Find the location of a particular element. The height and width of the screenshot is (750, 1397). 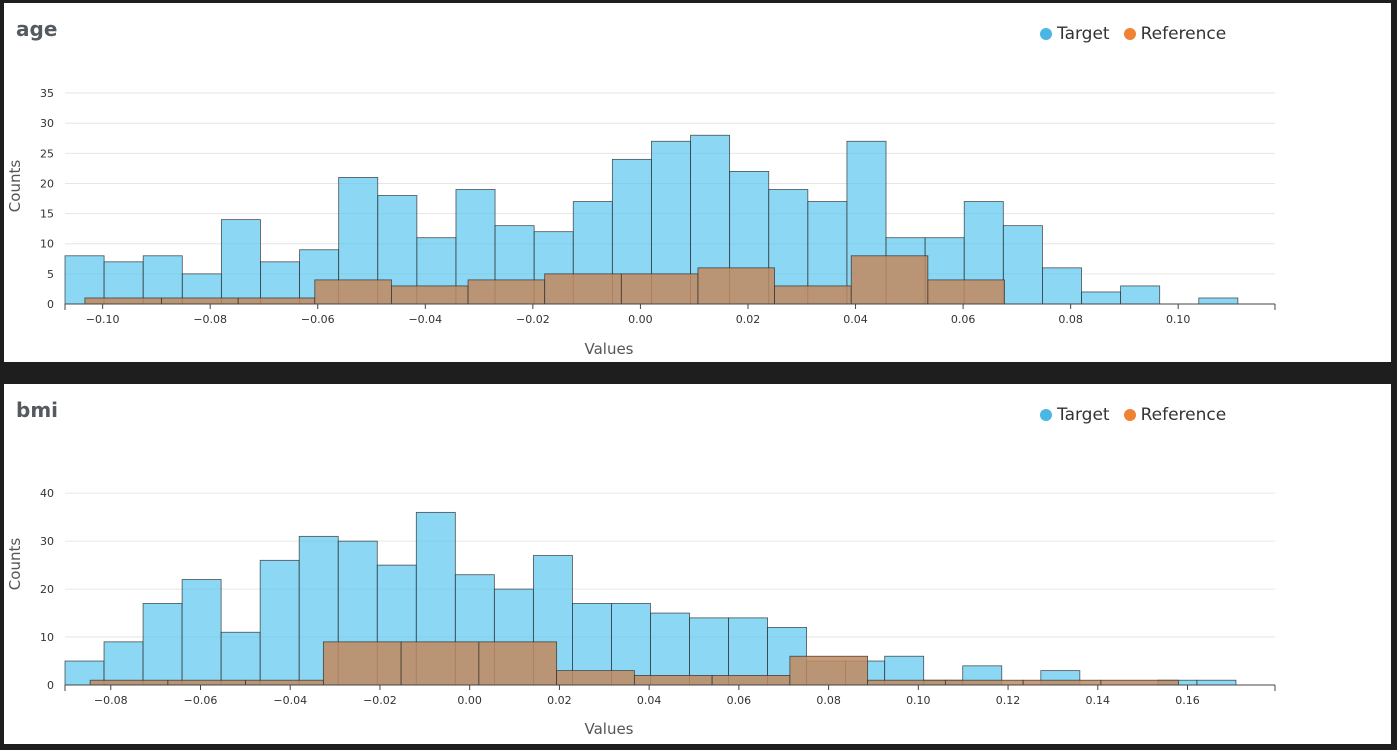

x-tick-label: 0.14 is located at coordinates (1098, 700).